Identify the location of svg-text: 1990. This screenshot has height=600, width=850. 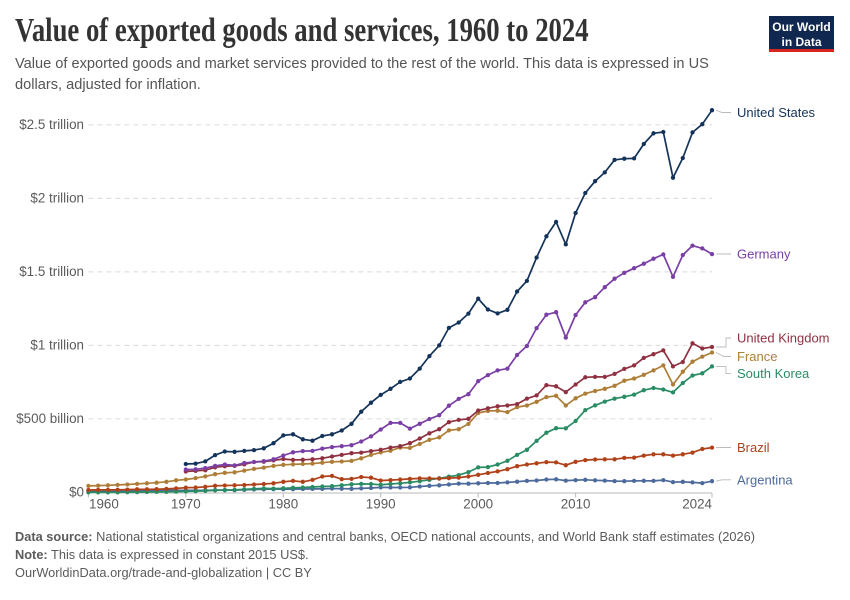
(381, 504).